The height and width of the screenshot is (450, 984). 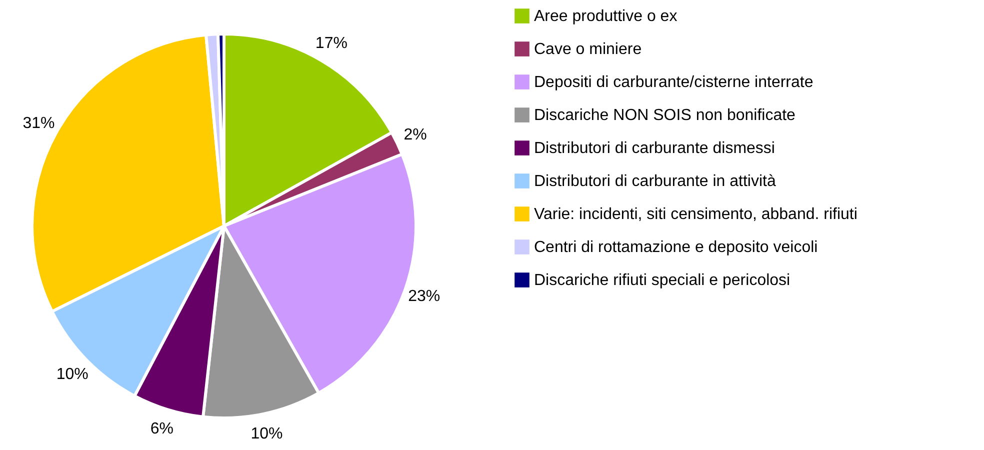 What do you see at coordinates (665, 115) in the screenshot?
I see `legend-label: Discariche NON SOIS non bonificate` at bounding box center [665, 115].